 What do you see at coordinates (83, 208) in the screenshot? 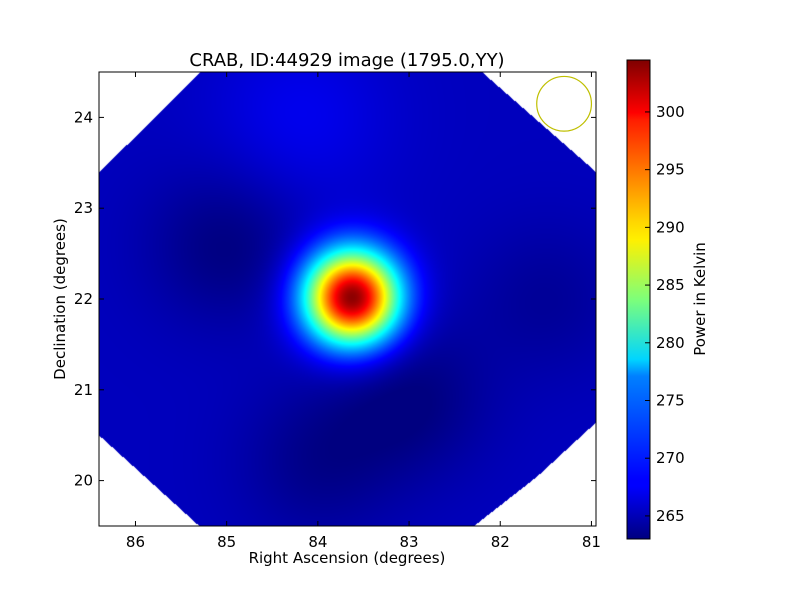
I see `y-tick-label: 23` at bounding box center [83, 208].